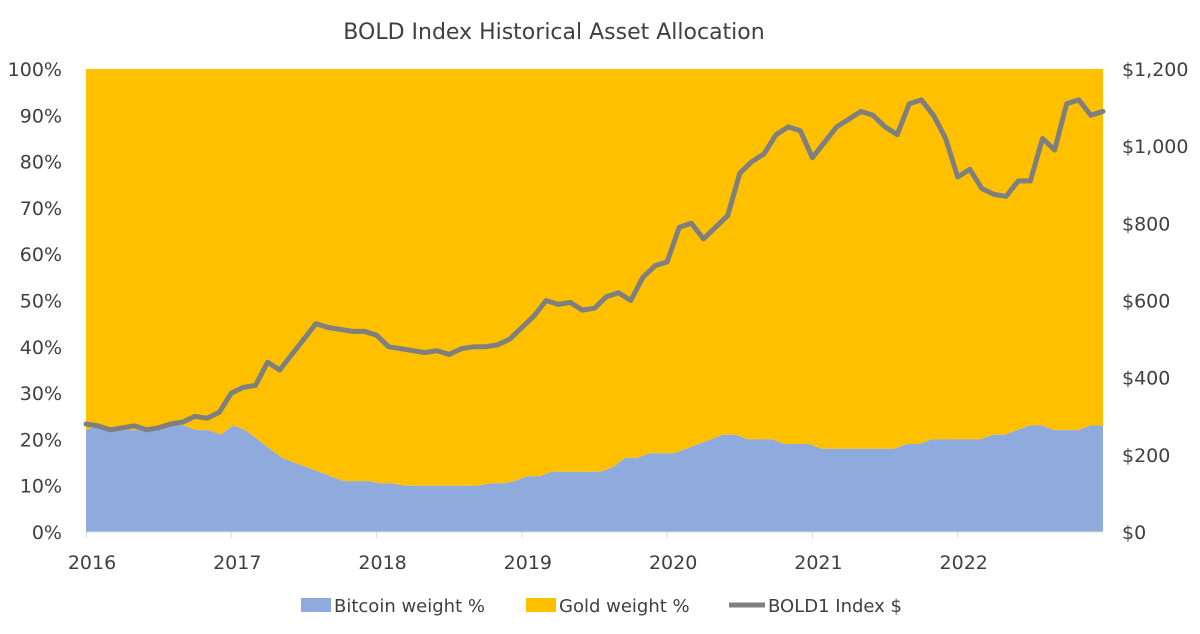  Describe the element at coordinates (92, 563) in the screenshot. I see `x-tick-label: 2016` at that location.